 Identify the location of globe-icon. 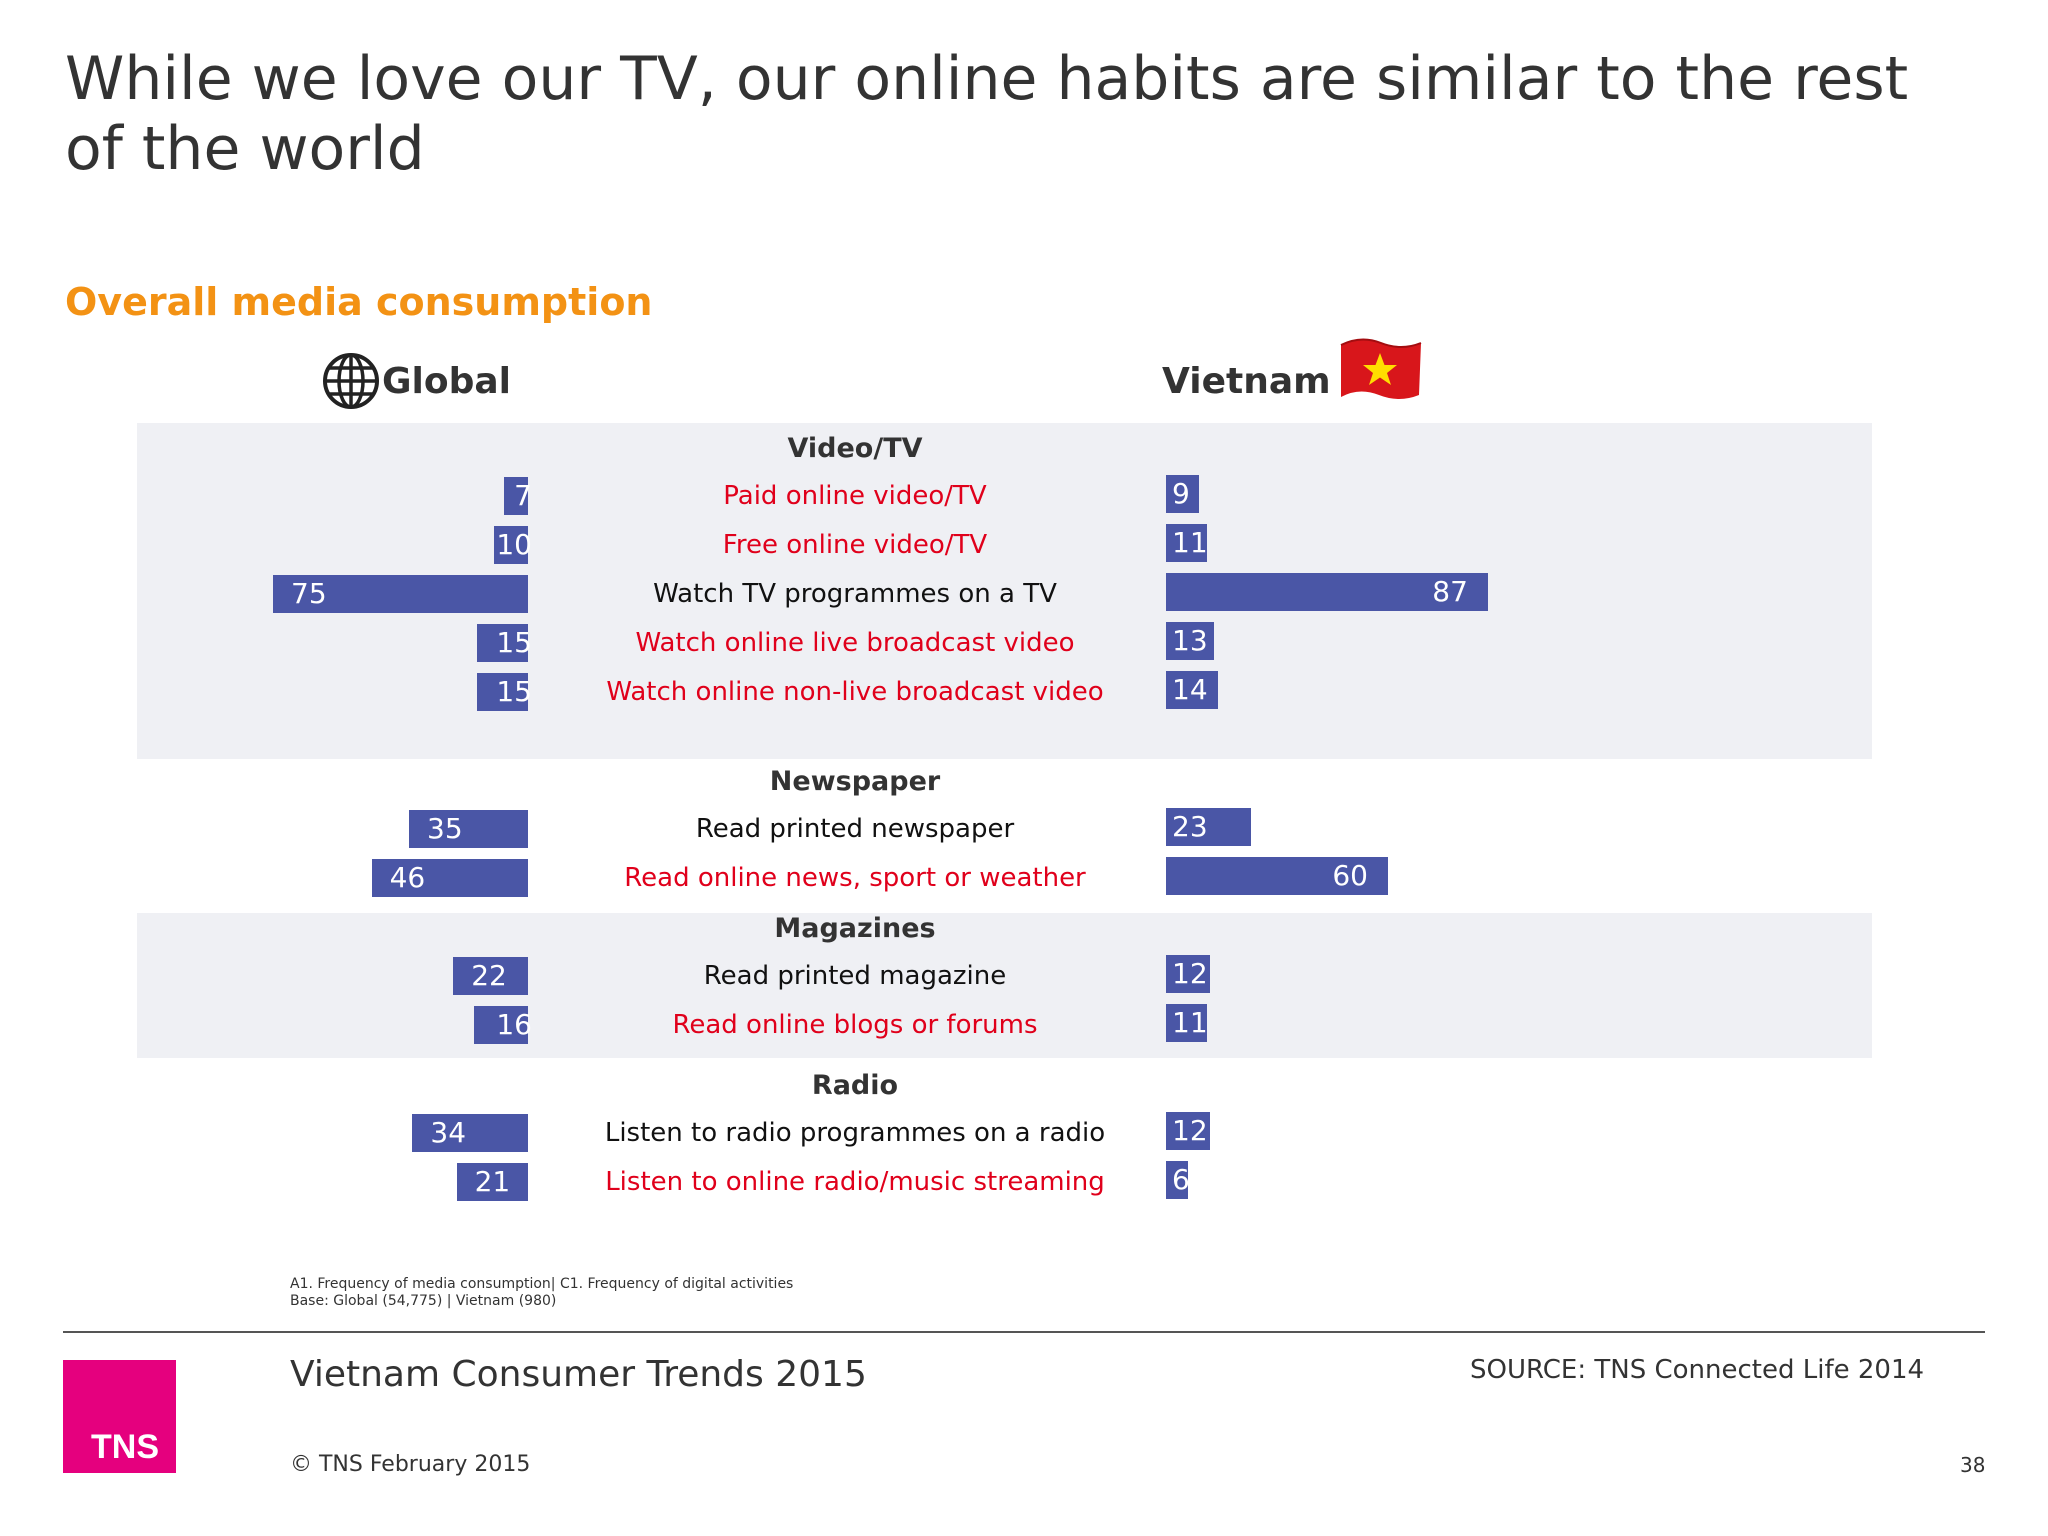
(351, 381).